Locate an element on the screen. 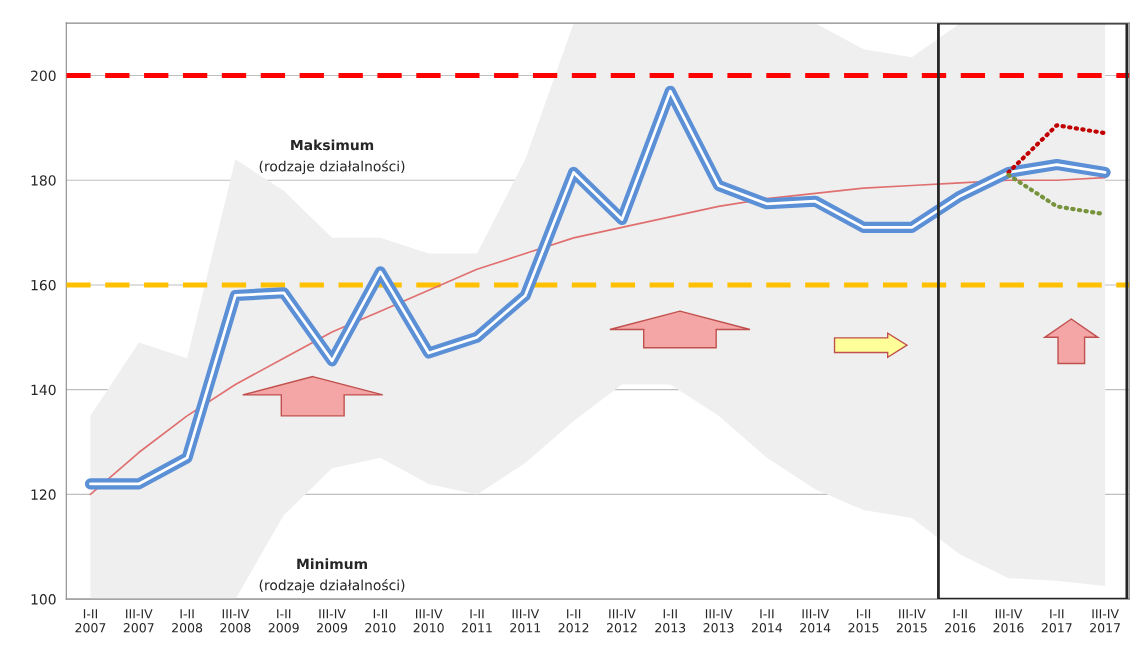  x-tick-label: I-II 2013 is located at coordinates (670, 621).